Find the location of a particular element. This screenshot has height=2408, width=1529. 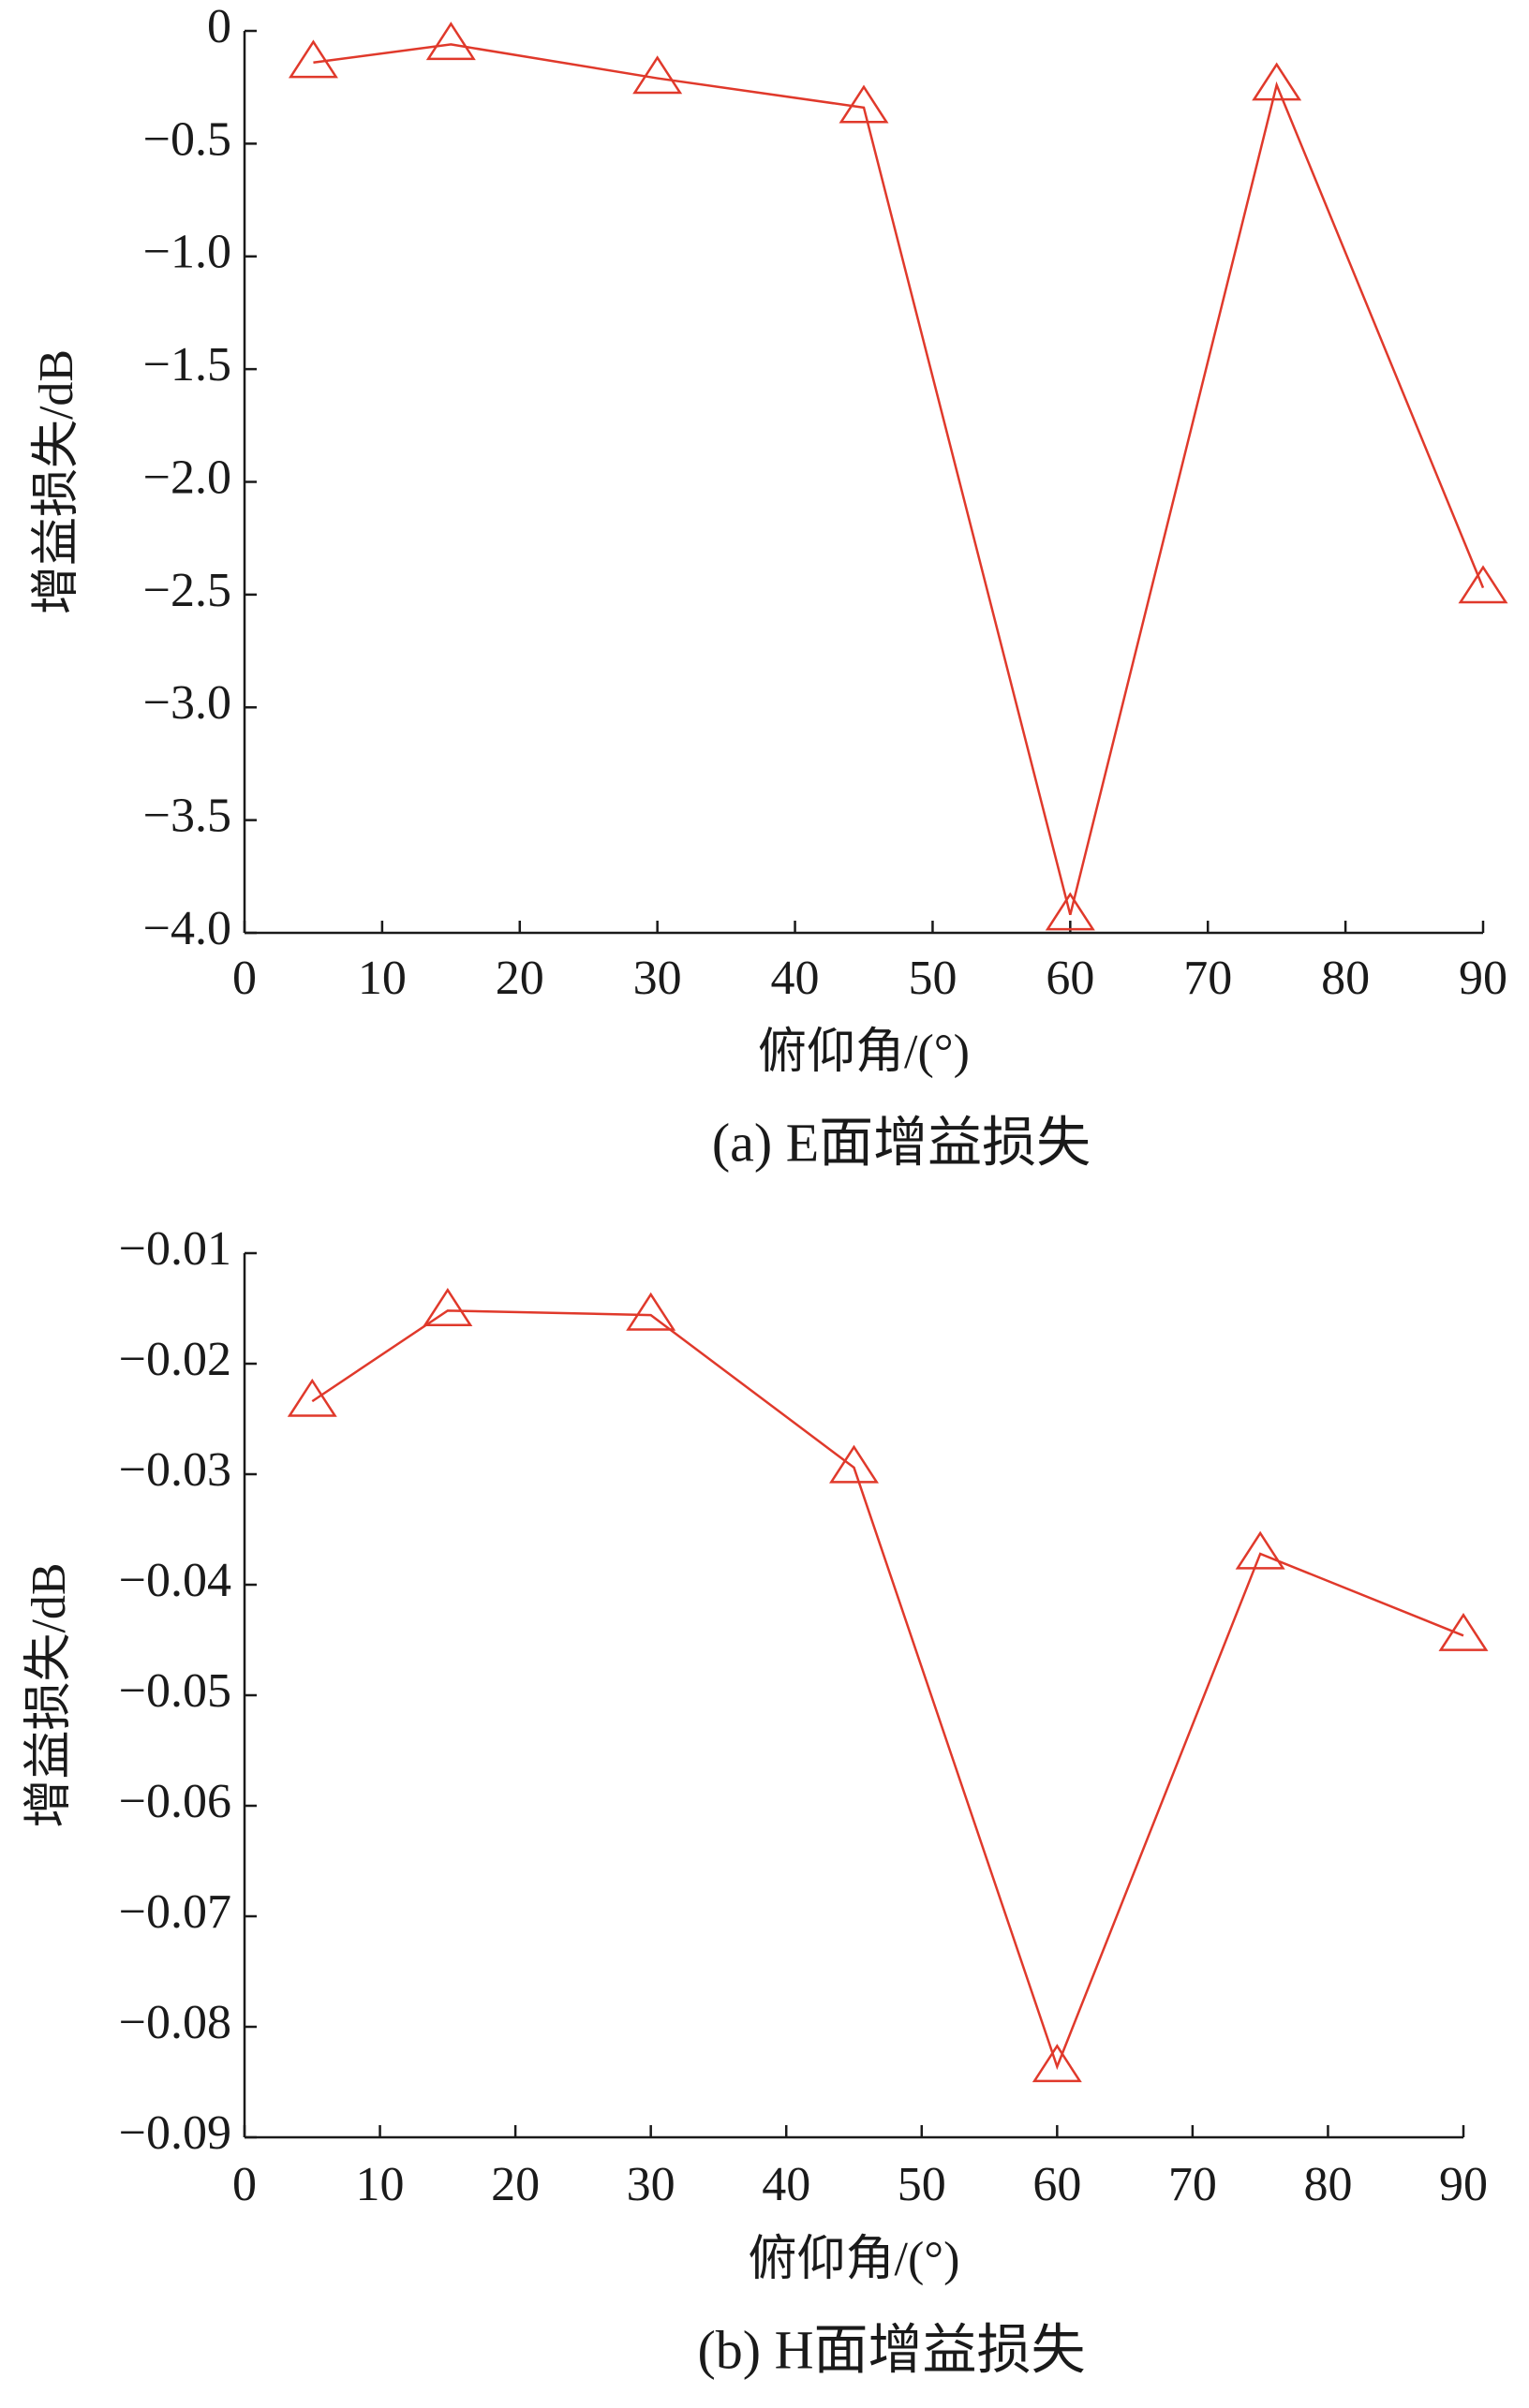

y-tick-label: −0.04 is located at coordinates (175, 1580).